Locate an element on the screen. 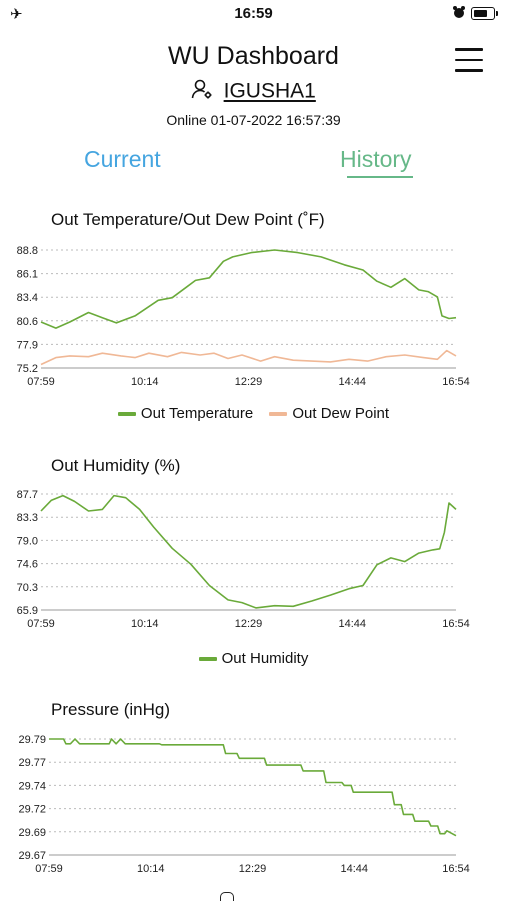 The image size is (507, 901). y-tick-label: 29.79 is located at coordinates (32, 740).